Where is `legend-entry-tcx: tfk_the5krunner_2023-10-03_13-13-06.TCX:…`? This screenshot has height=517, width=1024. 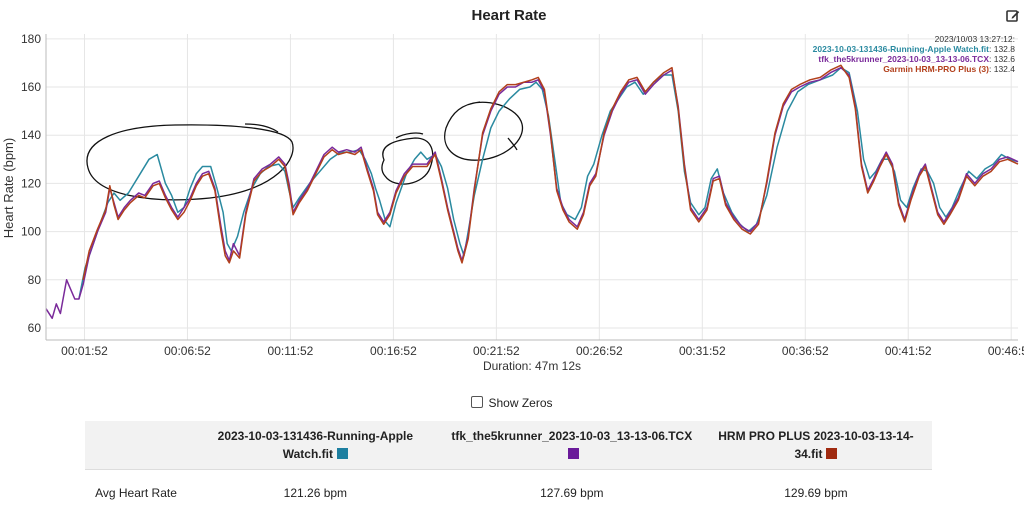
legend-entry-tcx: tfk_the5krunner_2023-10-03_13-13-06.TCX:… is located at coordinates (916, 59).